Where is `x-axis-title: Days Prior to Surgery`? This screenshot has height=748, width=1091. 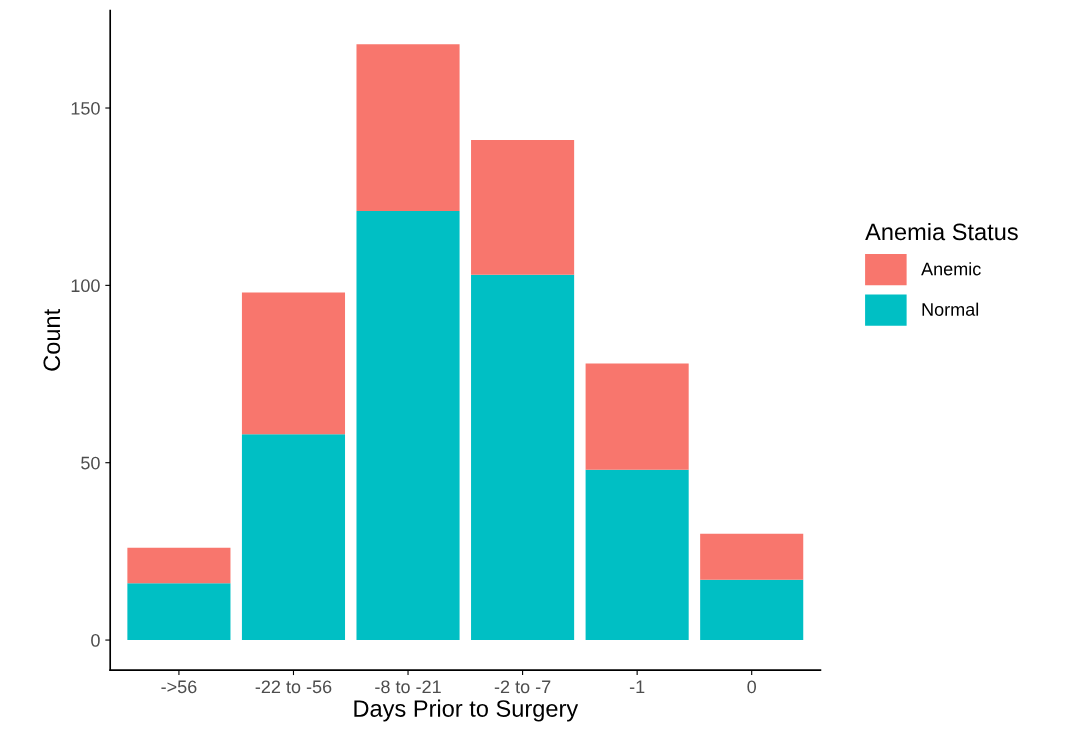 x-axis-title: Days Prior to Surgery is located at coordinates (466, 710).